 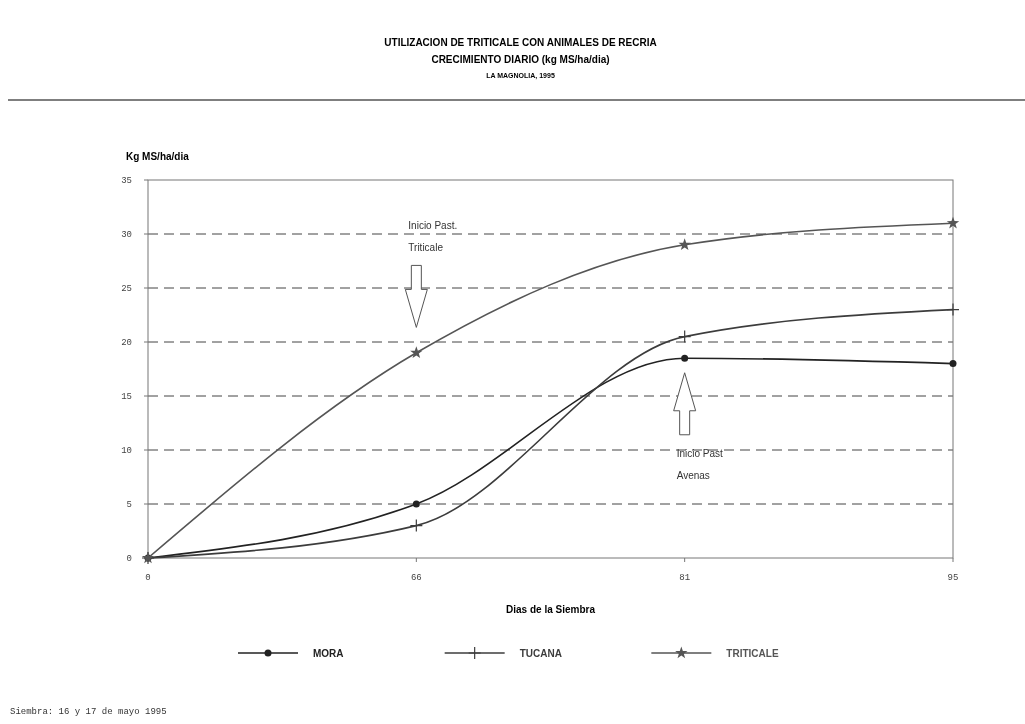 What do you see at coordinates (551, 609) in the screenshot?
I see `x-axis-title: Dias de la Siembra` at bounding box center [551, 609].